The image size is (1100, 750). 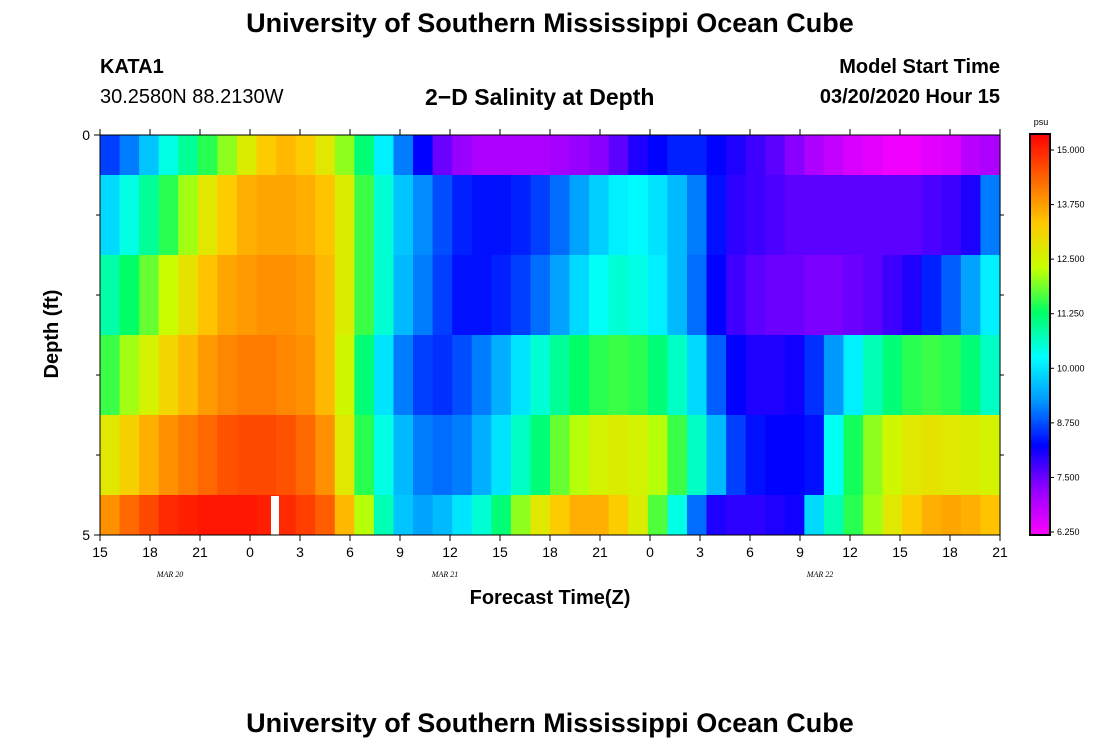 I want to click on colorbar-label: 6.250, so click(x=1068, y=532).